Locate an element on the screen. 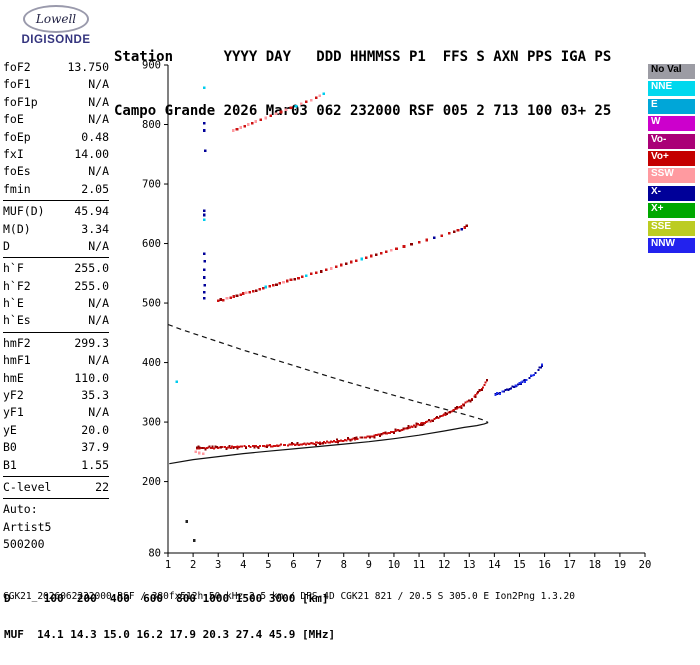 The image size is (700, 665). y-tick-label: 300 is located at coordinates (151, 423).